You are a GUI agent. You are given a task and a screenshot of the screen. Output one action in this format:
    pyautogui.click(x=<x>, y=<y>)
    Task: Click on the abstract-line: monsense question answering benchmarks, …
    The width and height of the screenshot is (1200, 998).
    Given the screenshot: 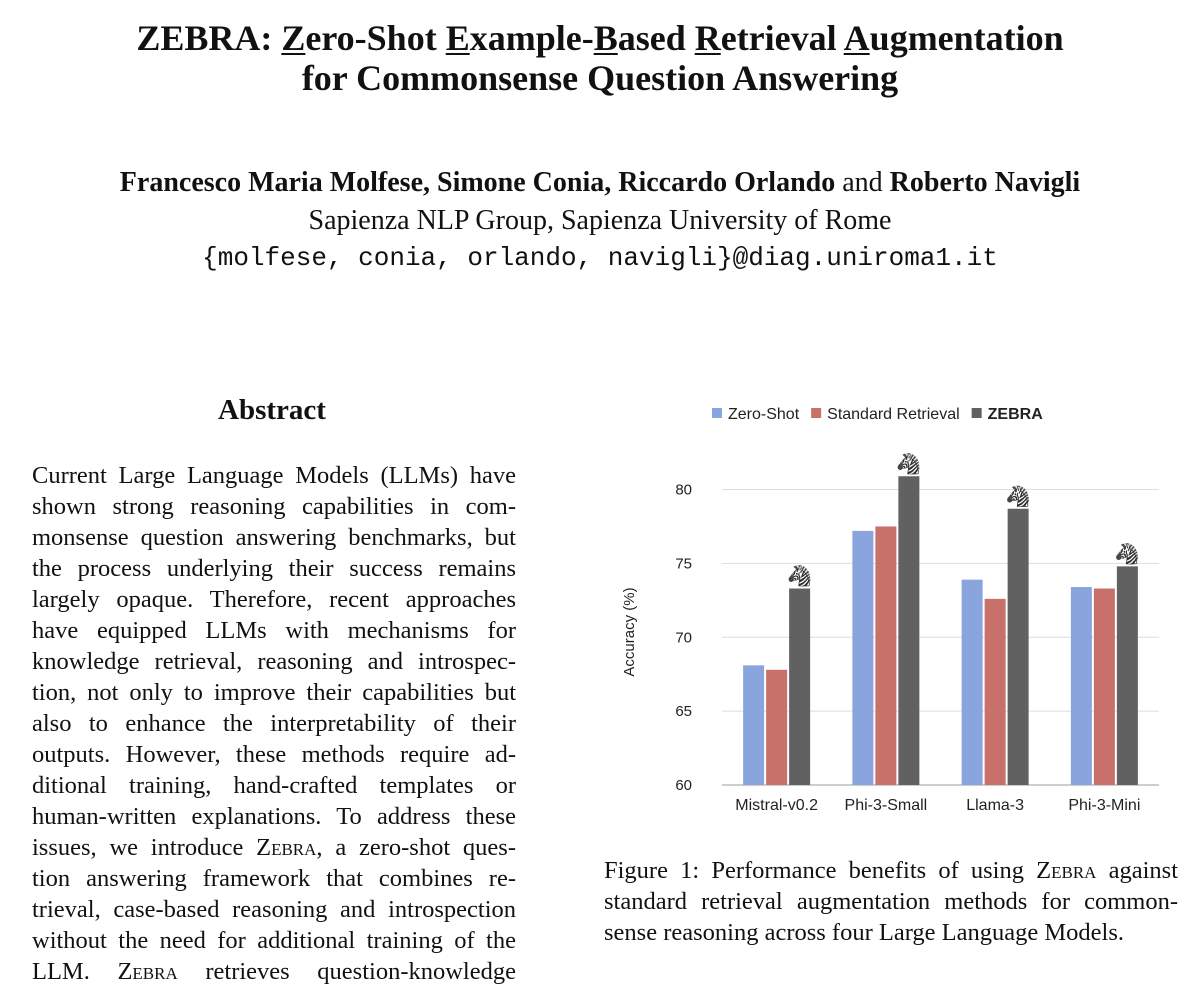 What is the action you would take?
    pyautogui.click(x=274, y=537)
    